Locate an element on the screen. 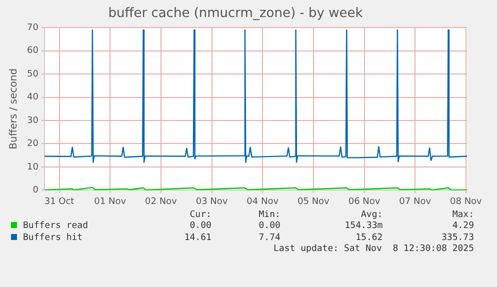  x-tick-label: 01 Nov is located at coordinates (110, 201).